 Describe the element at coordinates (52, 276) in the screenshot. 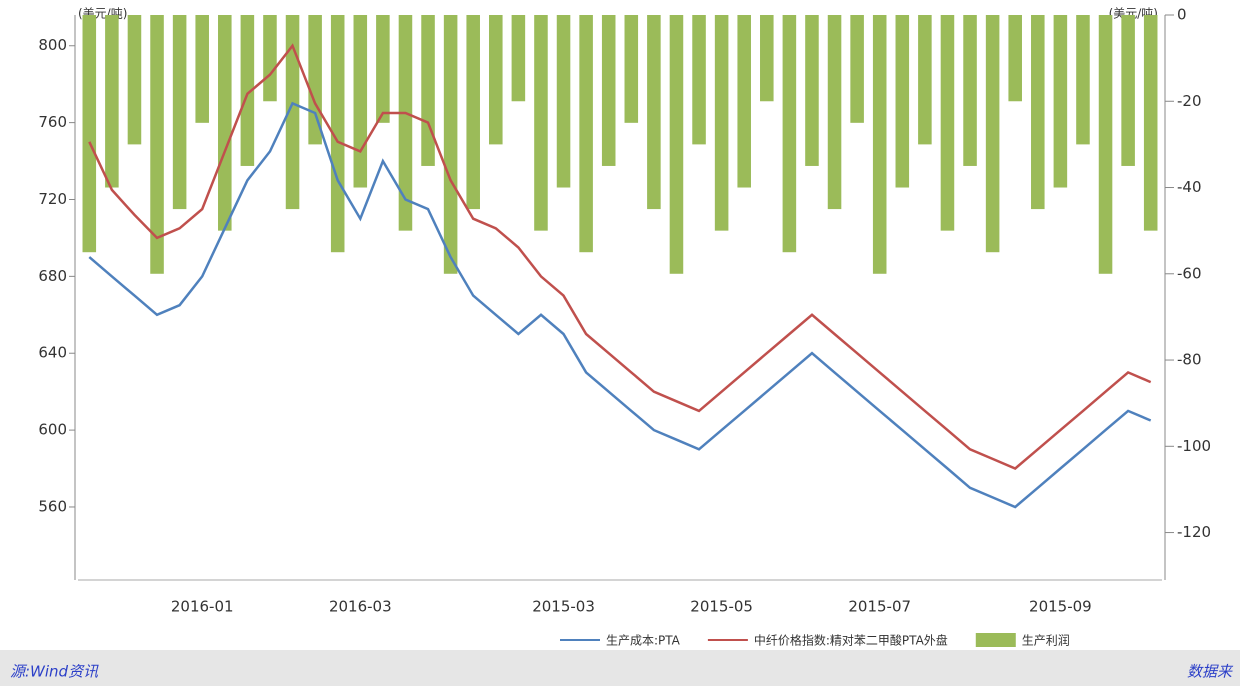

I see `y-tick-label: 680` at that location.